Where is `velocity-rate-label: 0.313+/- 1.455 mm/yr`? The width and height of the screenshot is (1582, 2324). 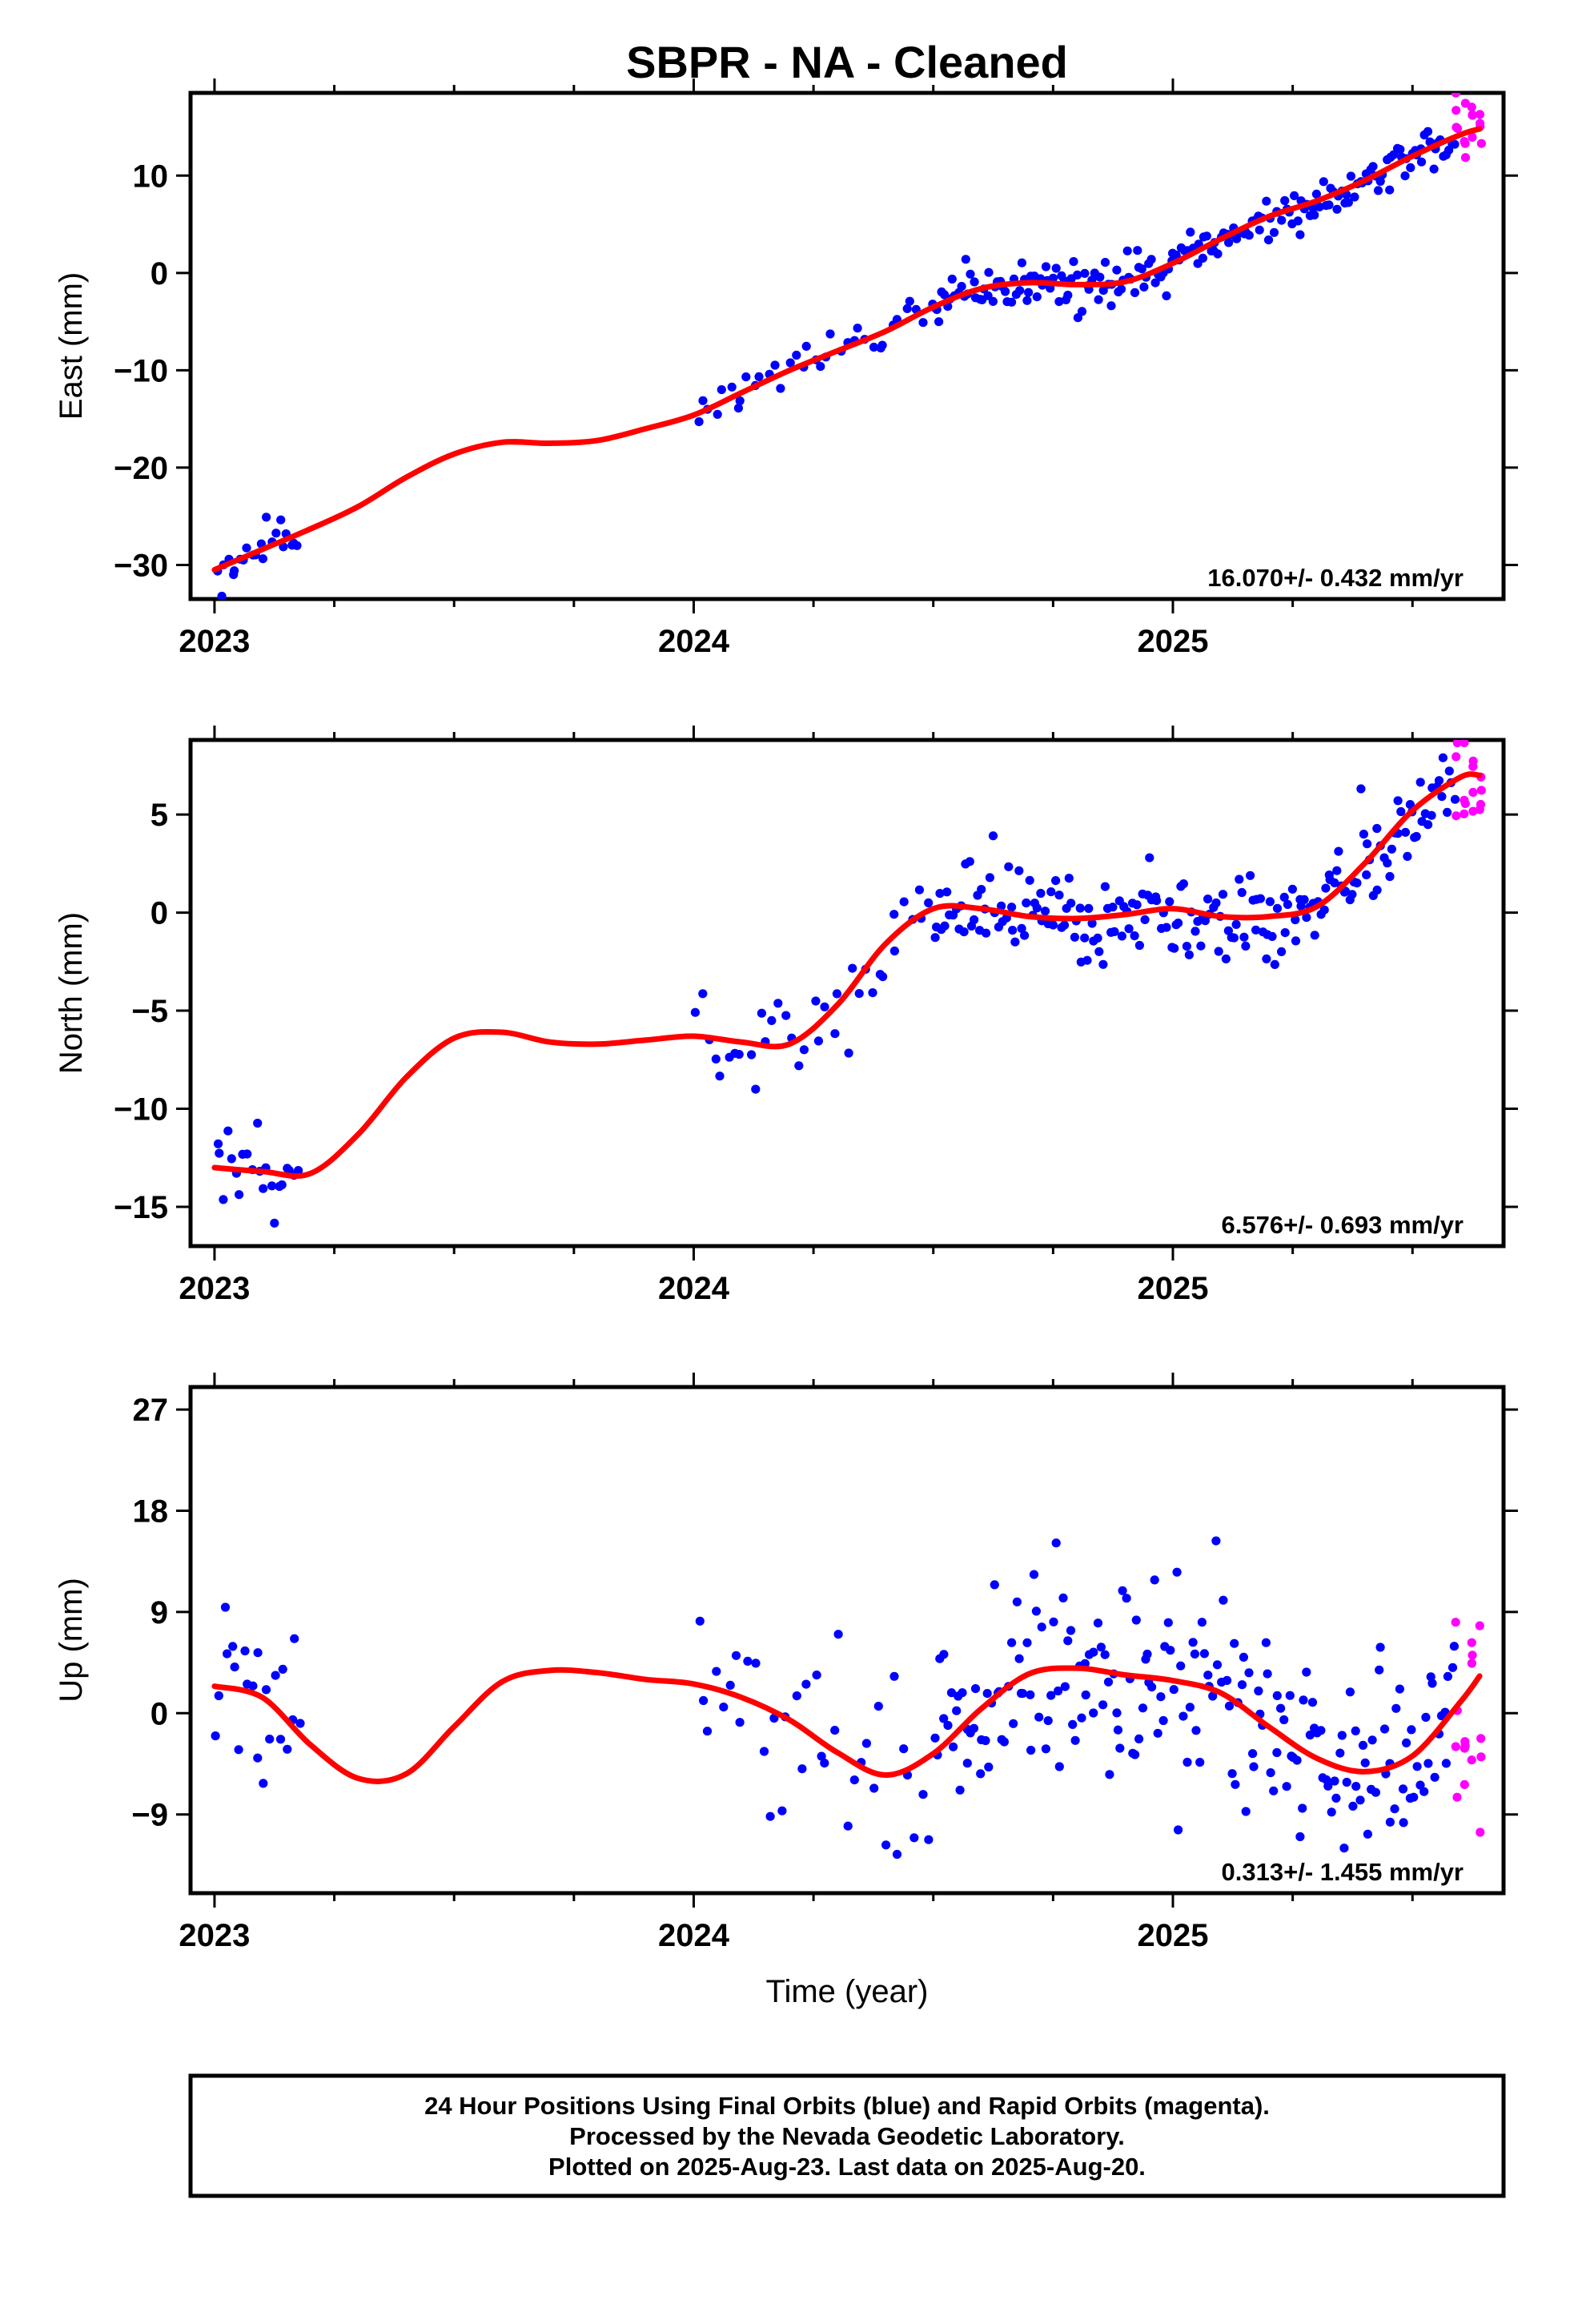 velocity-rate-label: 0.313+/- 1.455 mm/yr is located at coordinates (1343, 1872).